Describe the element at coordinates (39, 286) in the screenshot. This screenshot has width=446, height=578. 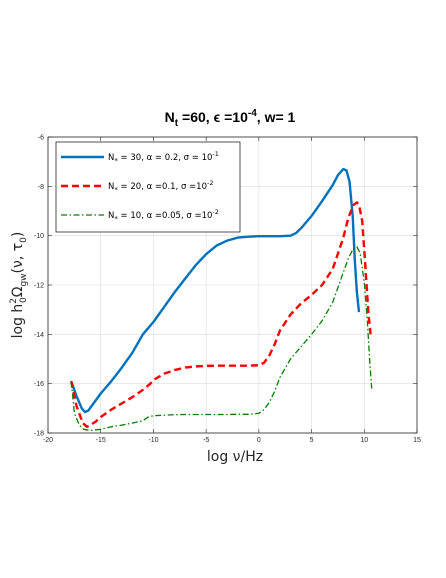
I see `y-tick-label: -12` at that location.